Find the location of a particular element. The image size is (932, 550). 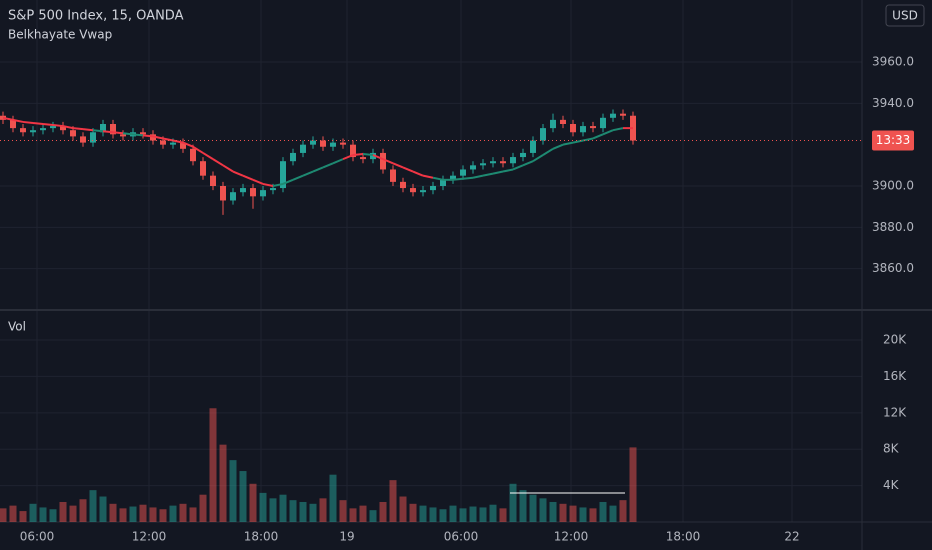

price-tick-label: 3960.0 is located at coordinates (893, 62).